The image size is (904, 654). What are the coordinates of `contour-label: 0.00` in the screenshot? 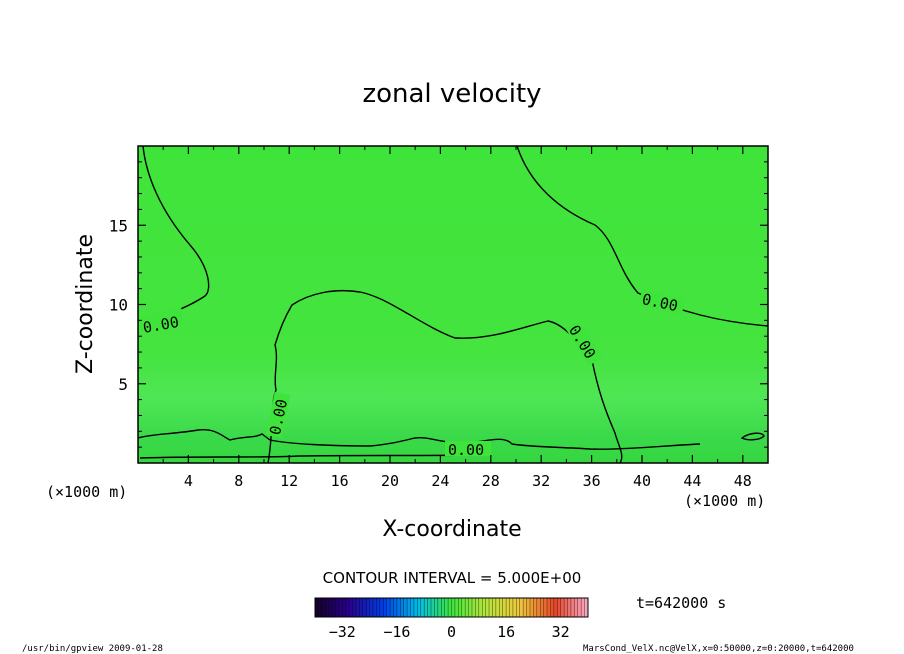 It's located at (161, 325).